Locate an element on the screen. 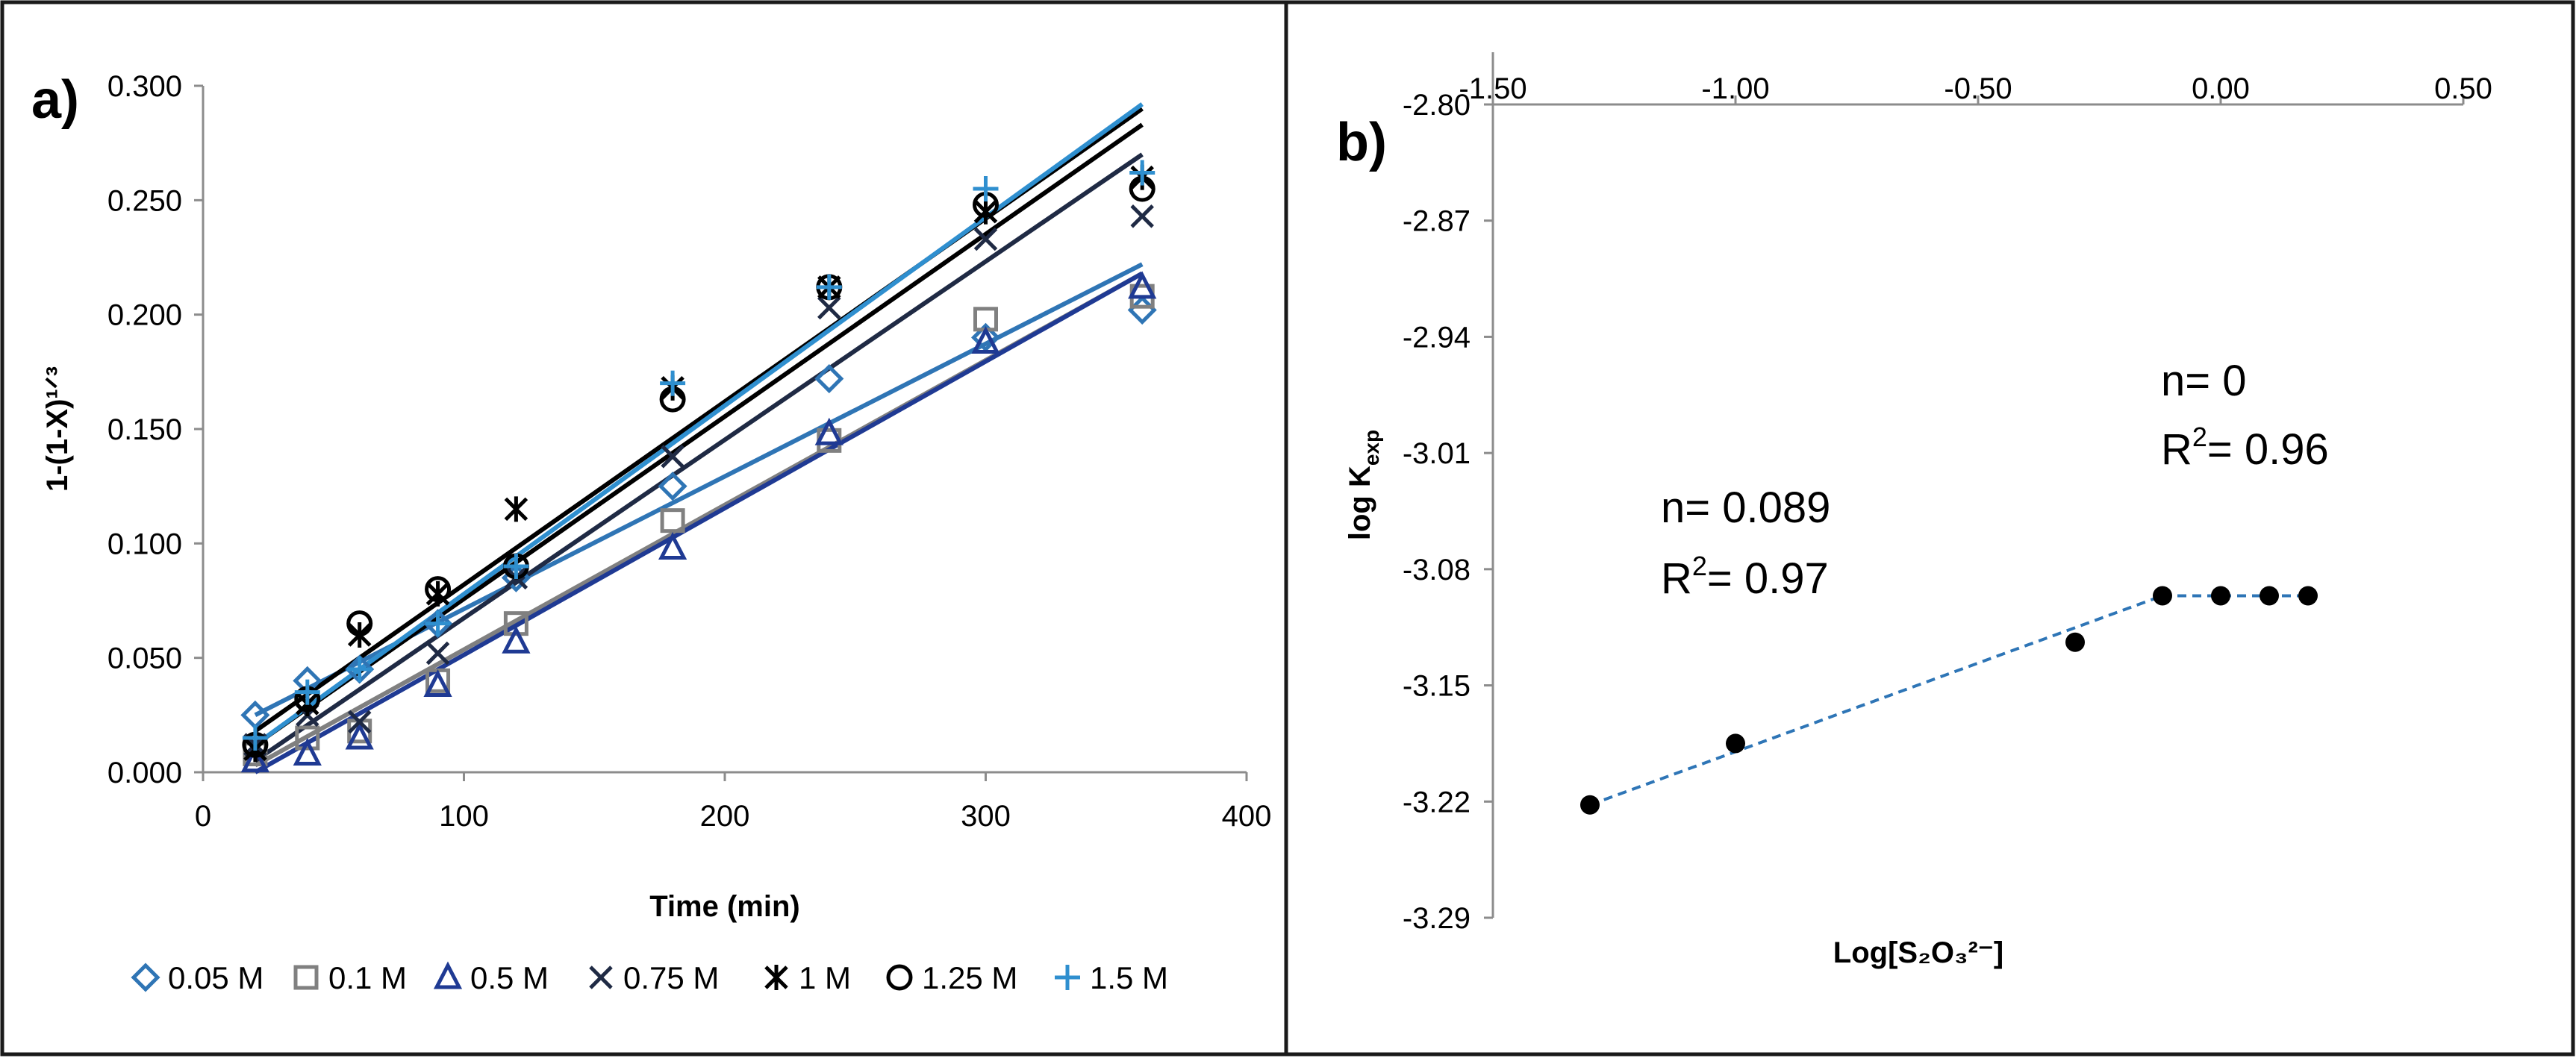  legend-marker-1.5m is located at coordinates (1067, 977).